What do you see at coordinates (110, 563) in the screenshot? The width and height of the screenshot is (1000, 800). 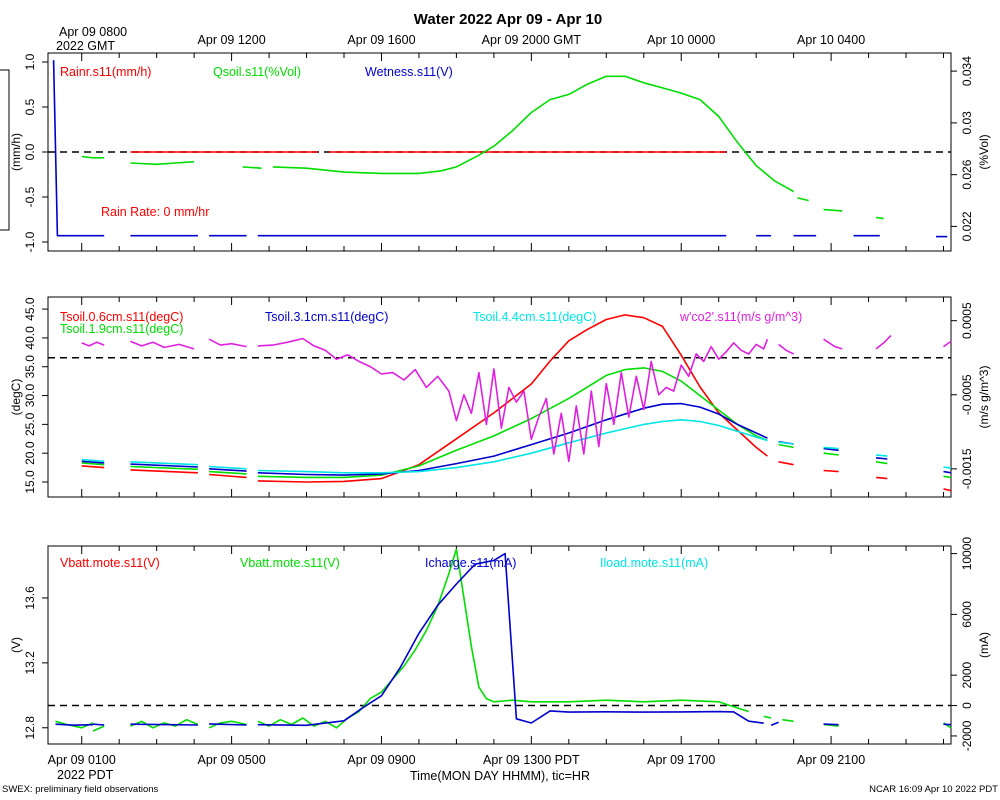 I see `legend-red: Vbatt.mote.s11(V)` at bounding box center [110, 563].